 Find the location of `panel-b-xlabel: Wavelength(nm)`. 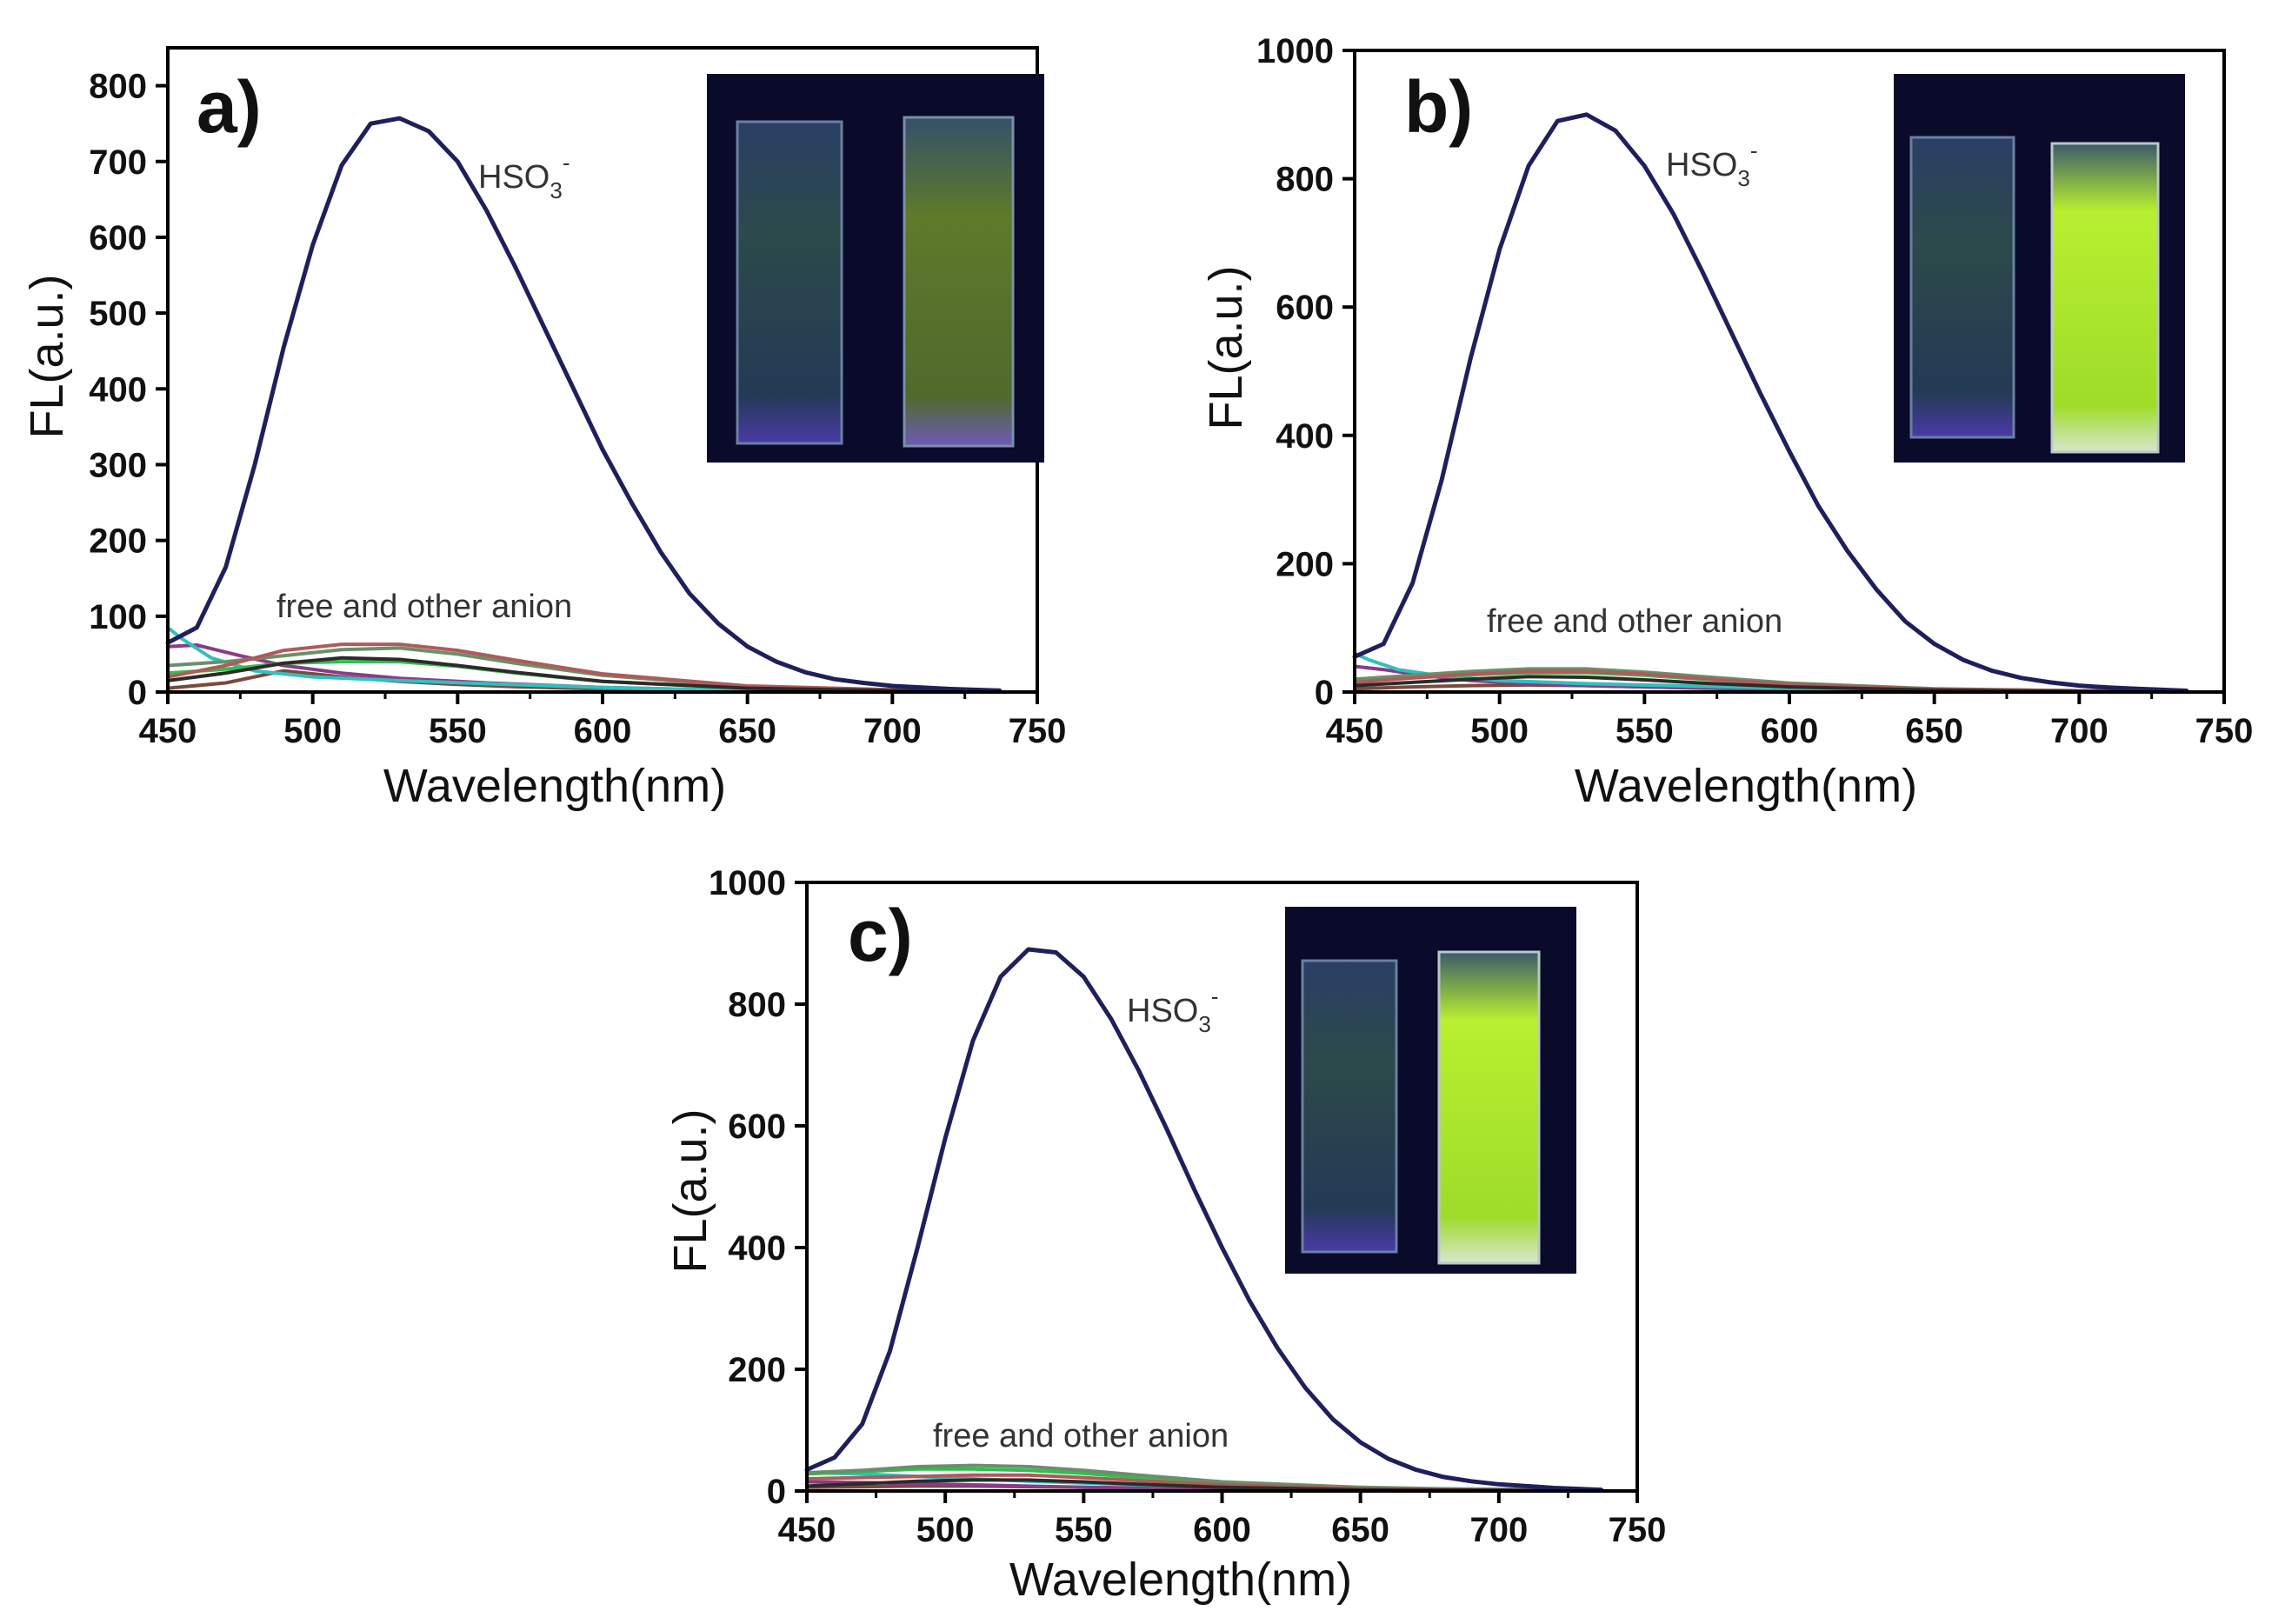

panel-b-xlabel: Wavelength(nm) is located at coordinates (1746, 786).